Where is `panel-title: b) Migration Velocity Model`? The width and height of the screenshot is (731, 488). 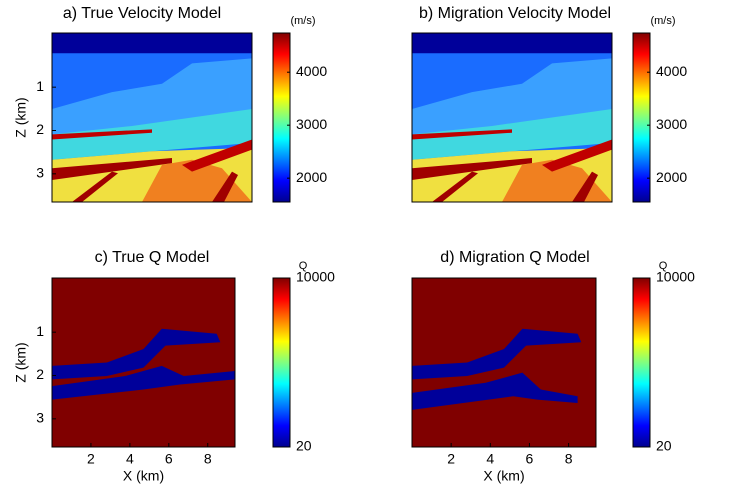
panel-title: b) Migration Velocity Model is located at coordinates (515, 13).